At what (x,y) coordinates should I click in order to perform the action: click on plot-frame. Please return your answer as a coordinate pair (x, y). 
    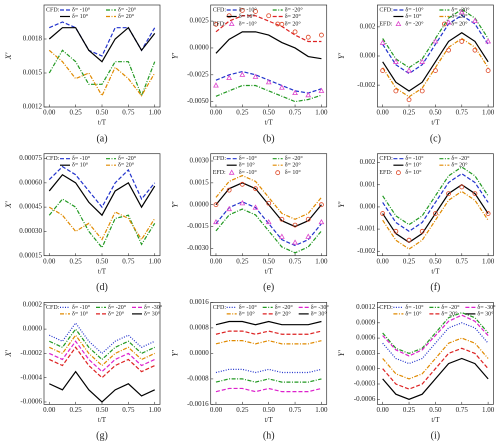
    Looking at the image, I should click on (435, 353).